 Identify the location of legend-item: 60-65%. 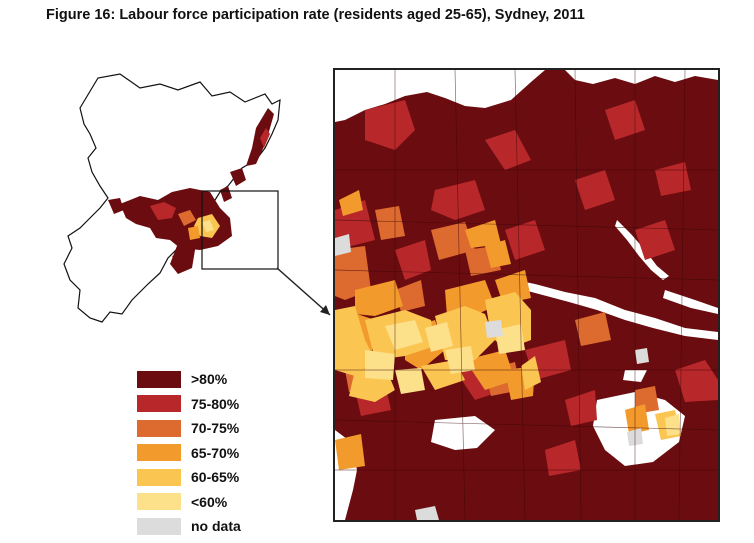
(189, 477).